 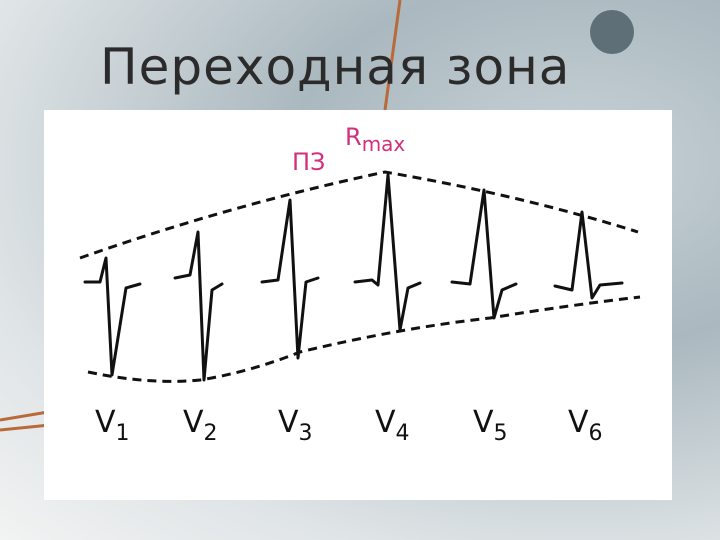 What do you see at coordinates (123, 433) in the screenshot?
I see `lead-number: 1` at bounding box center [123, 433].